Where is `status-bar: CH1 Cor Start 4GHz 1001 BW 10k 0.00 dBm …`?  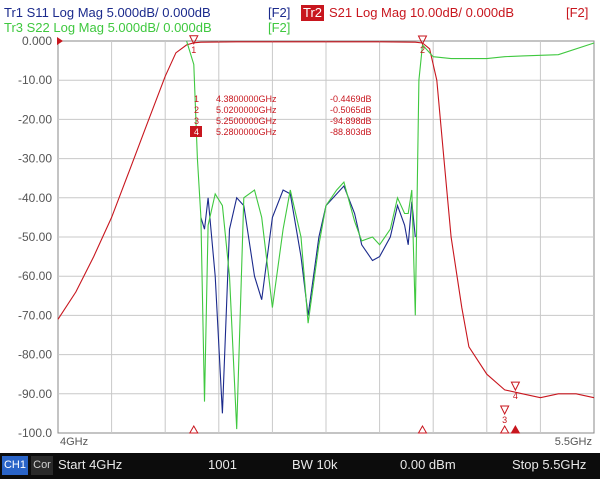 status-bar: CH1 Cor Start 4GHz 1001 BW 10k 0.00 dBm … is located at coordinates (300, 466).